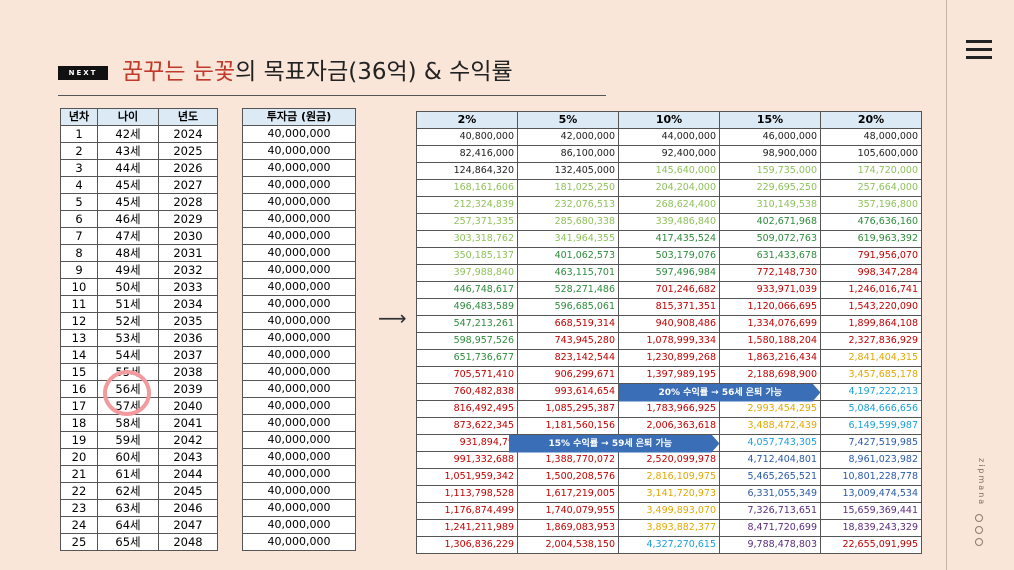 The width and height of the screenshot is (1014, 570). I want to click on returns-cell: 1,899,864,108, so click(871, 324).